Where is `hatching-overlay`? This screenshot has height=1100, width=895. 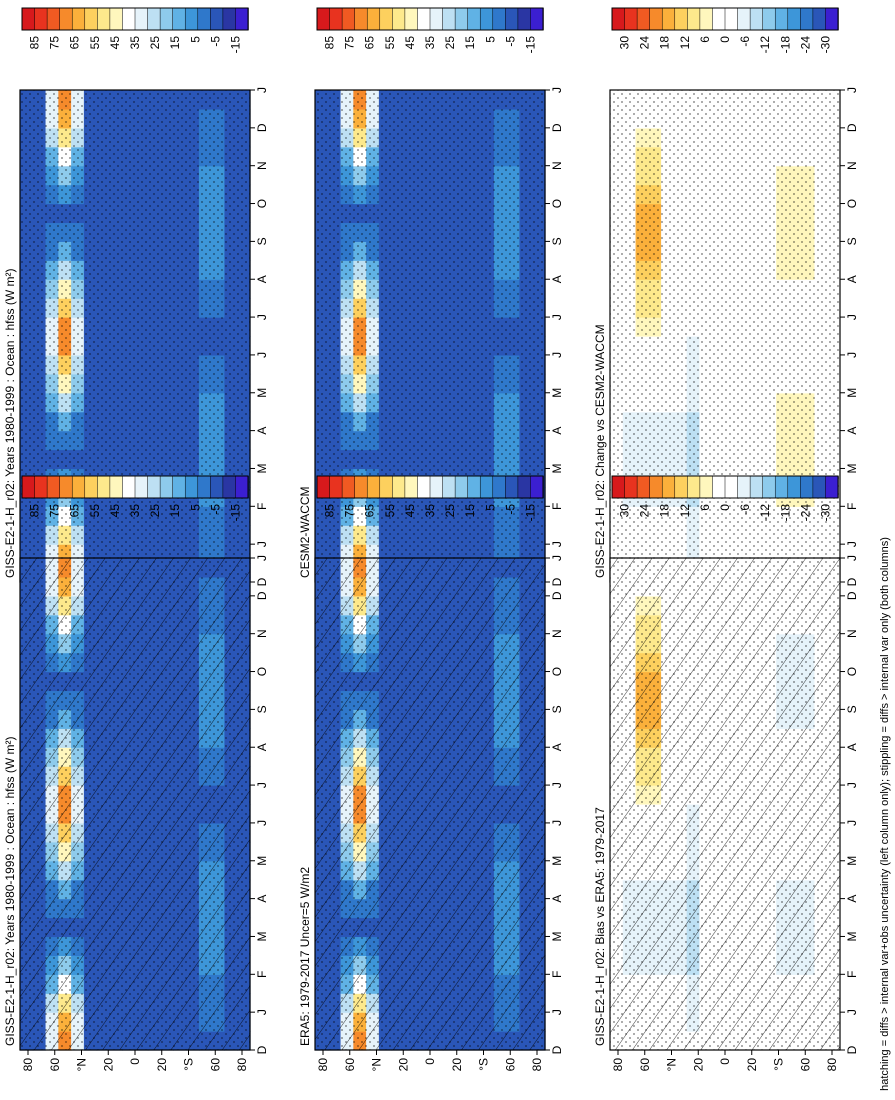 hatching-overlay is located at coordinates (430, 804).